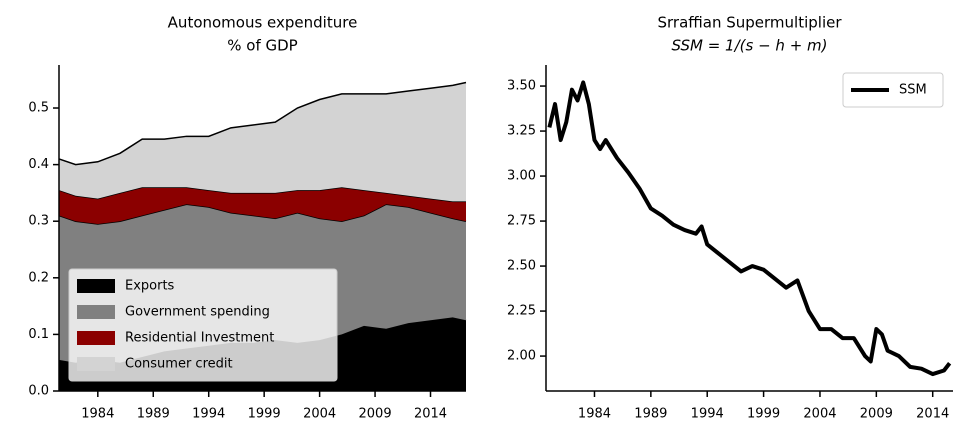  What do you see at coordinates (179, 364) in the screenshot?
I see `legend-label: Consumer credit` at bounding box center [179, 364].